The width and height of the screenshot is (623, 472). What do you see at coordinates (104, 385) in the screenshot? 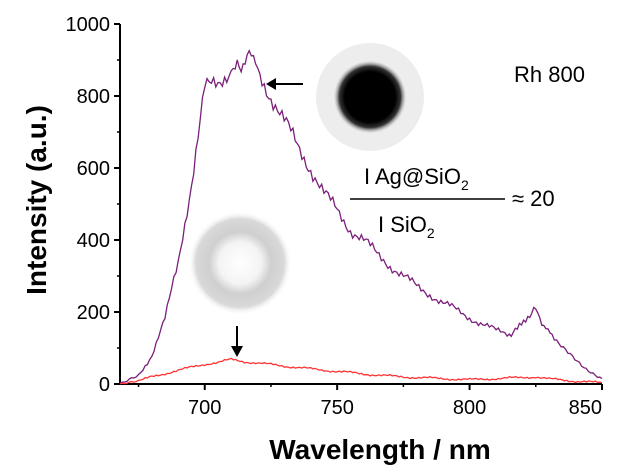
I see `y-tick-label: 0` at bounding box center [104, 385].